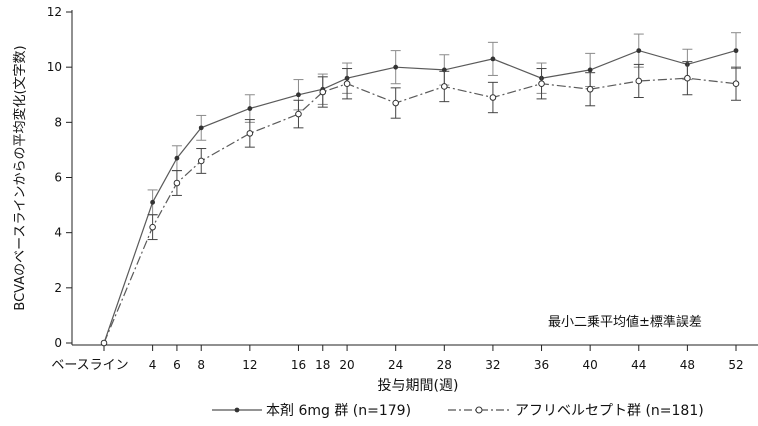 This screenshot has width=758, height=426. I want to click on y-tick-label: 8, so click(58, 122).